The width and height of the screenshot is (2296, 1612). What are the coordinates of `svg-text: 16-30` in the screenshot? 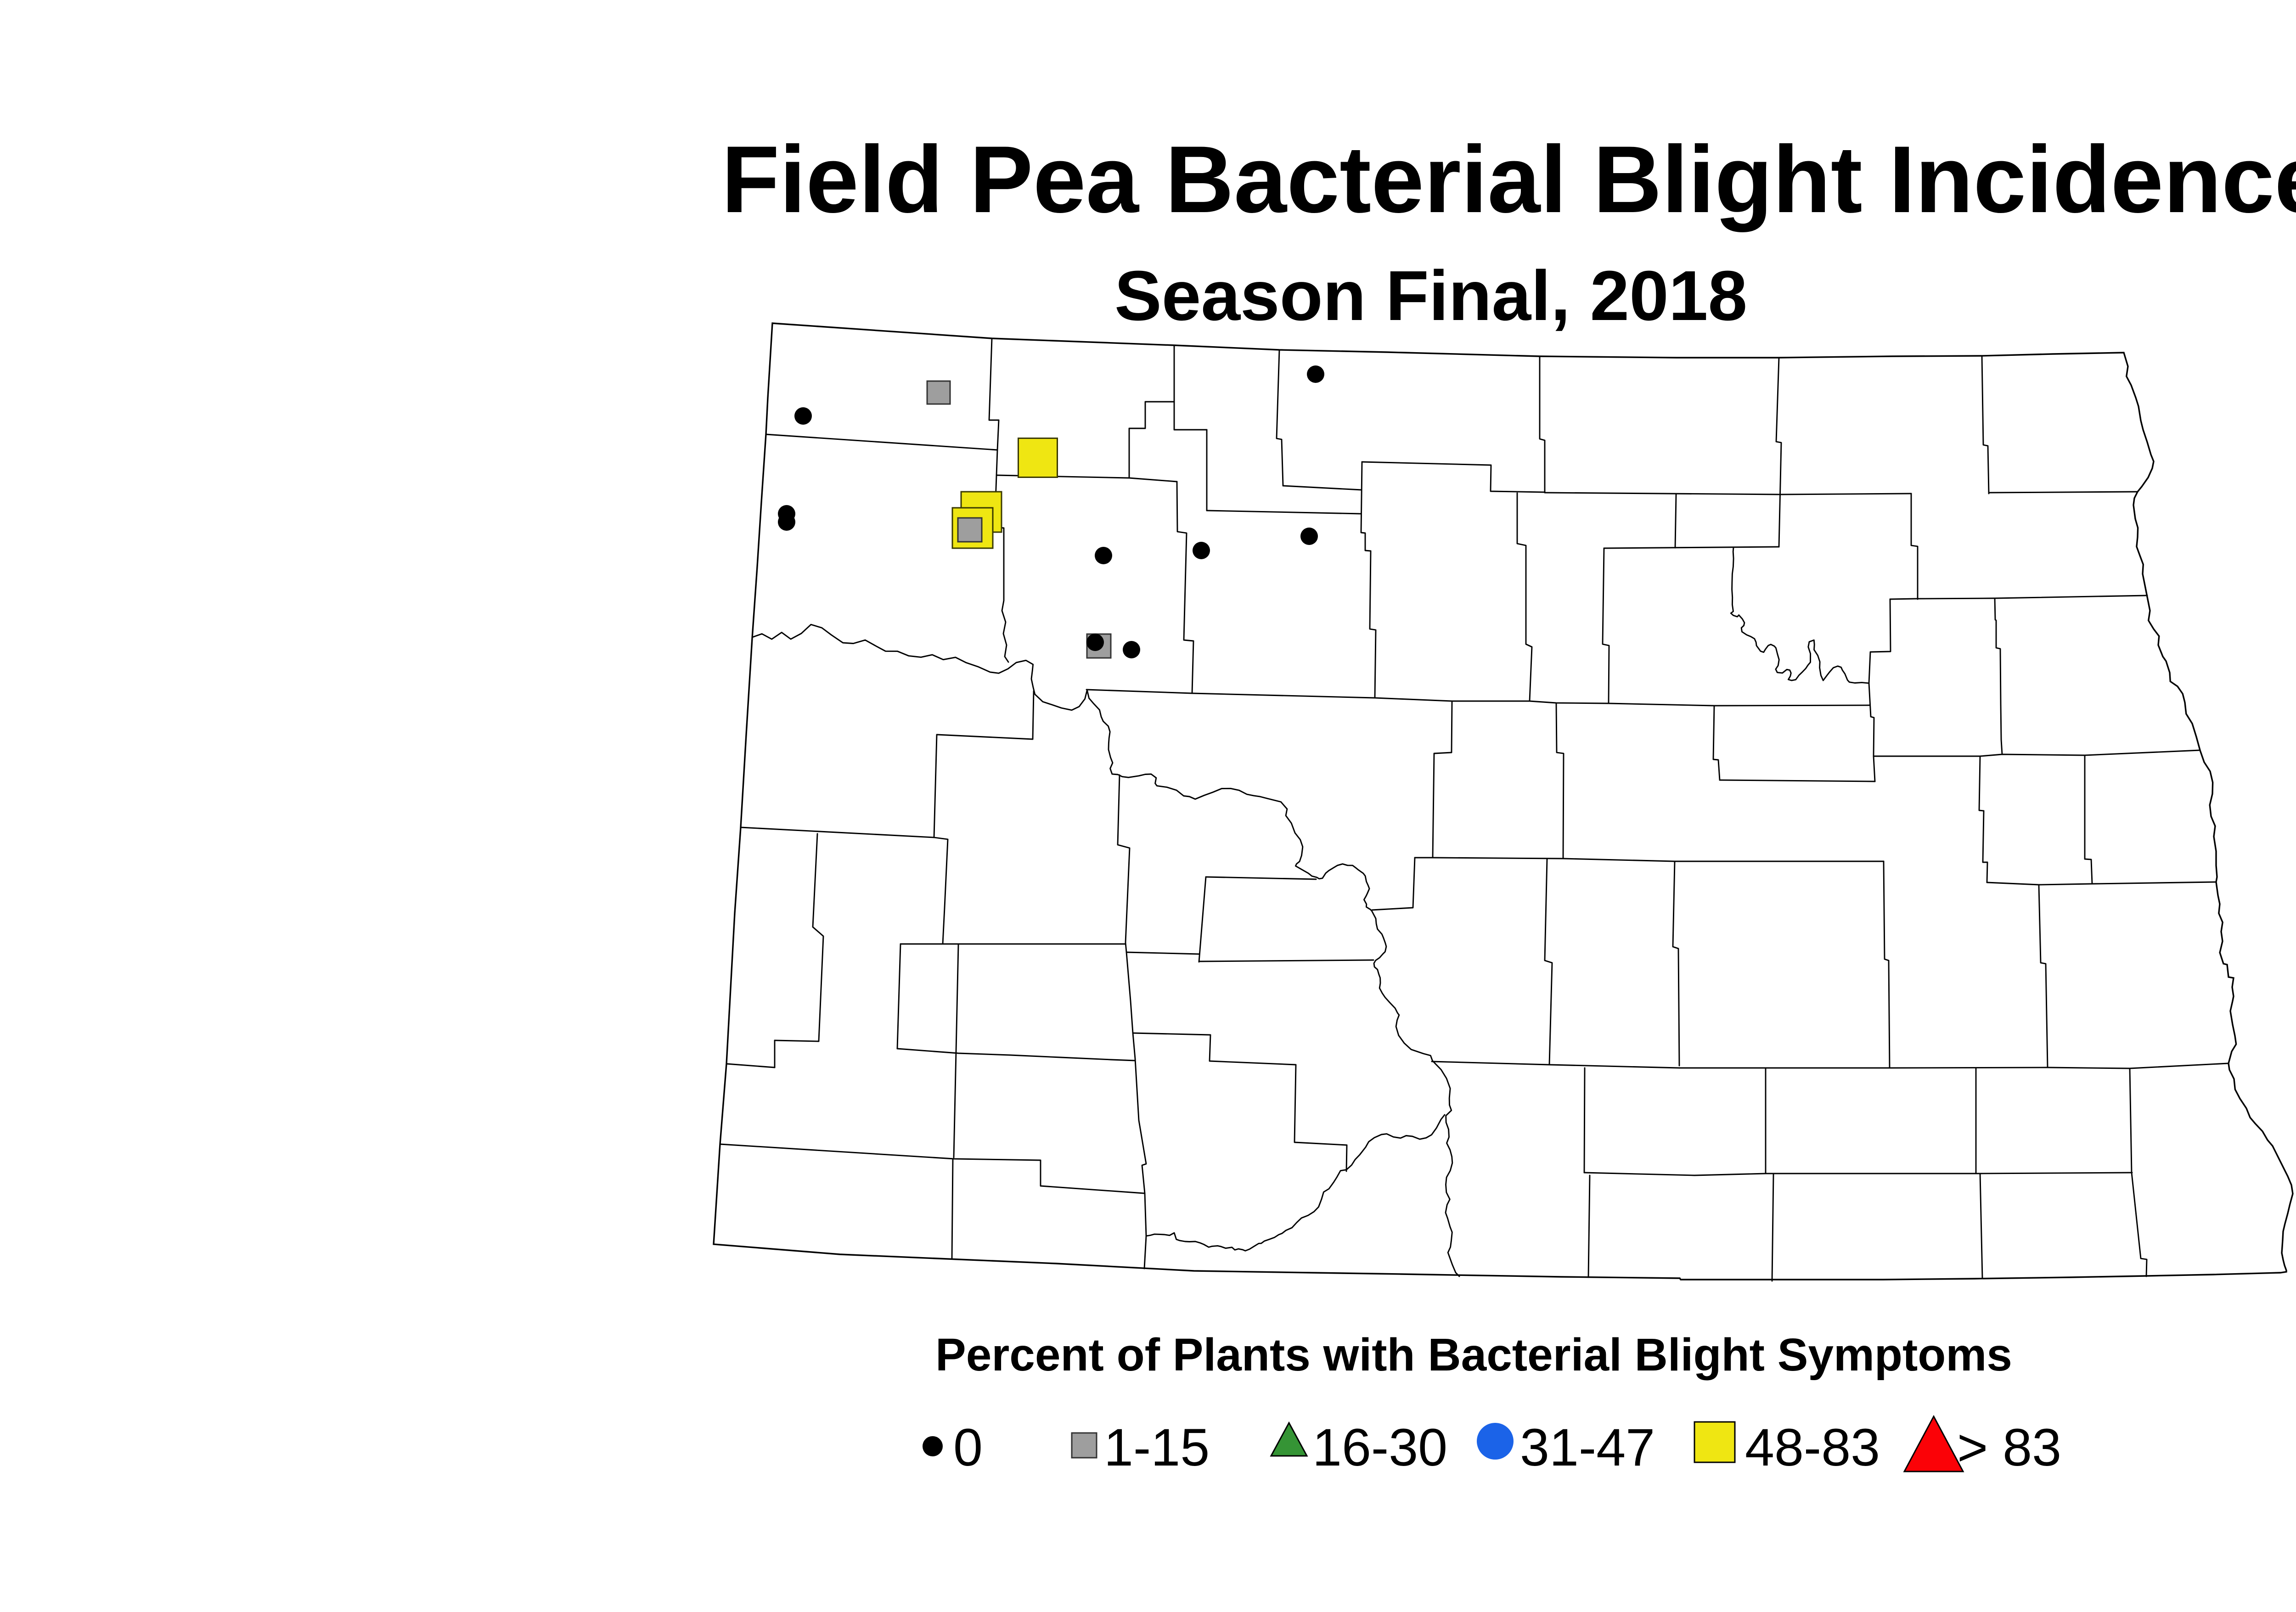 It's located at (1379, 1448).